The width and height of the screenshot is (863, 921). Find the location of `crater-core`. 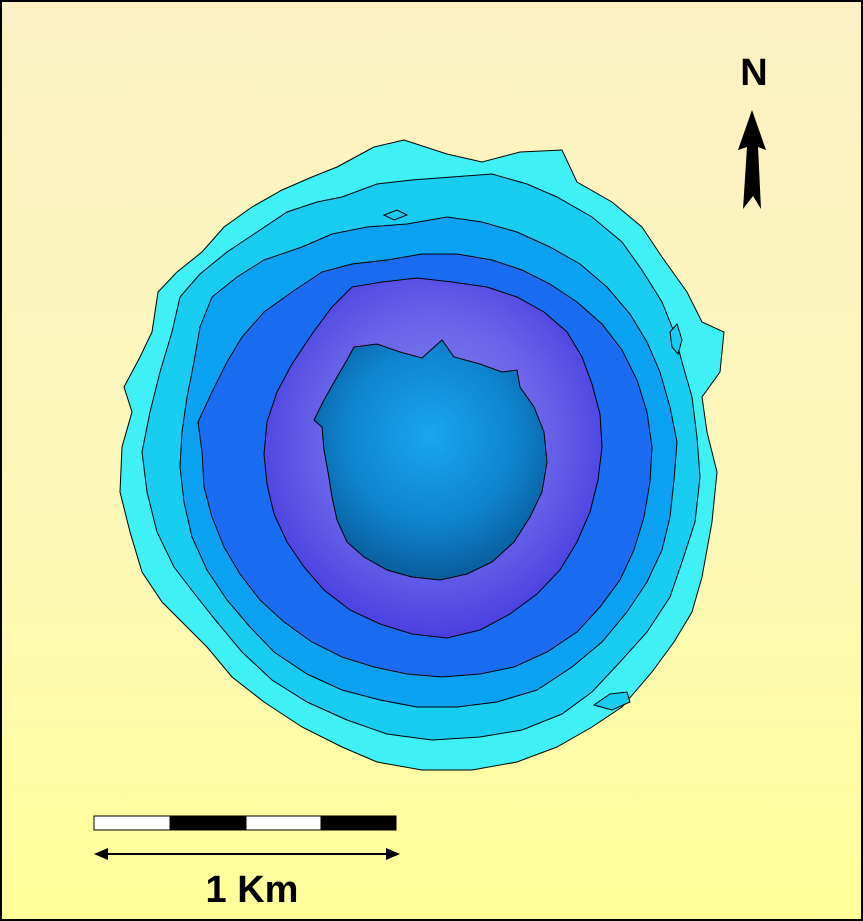

crater-core is located at coordinates (430, 460).